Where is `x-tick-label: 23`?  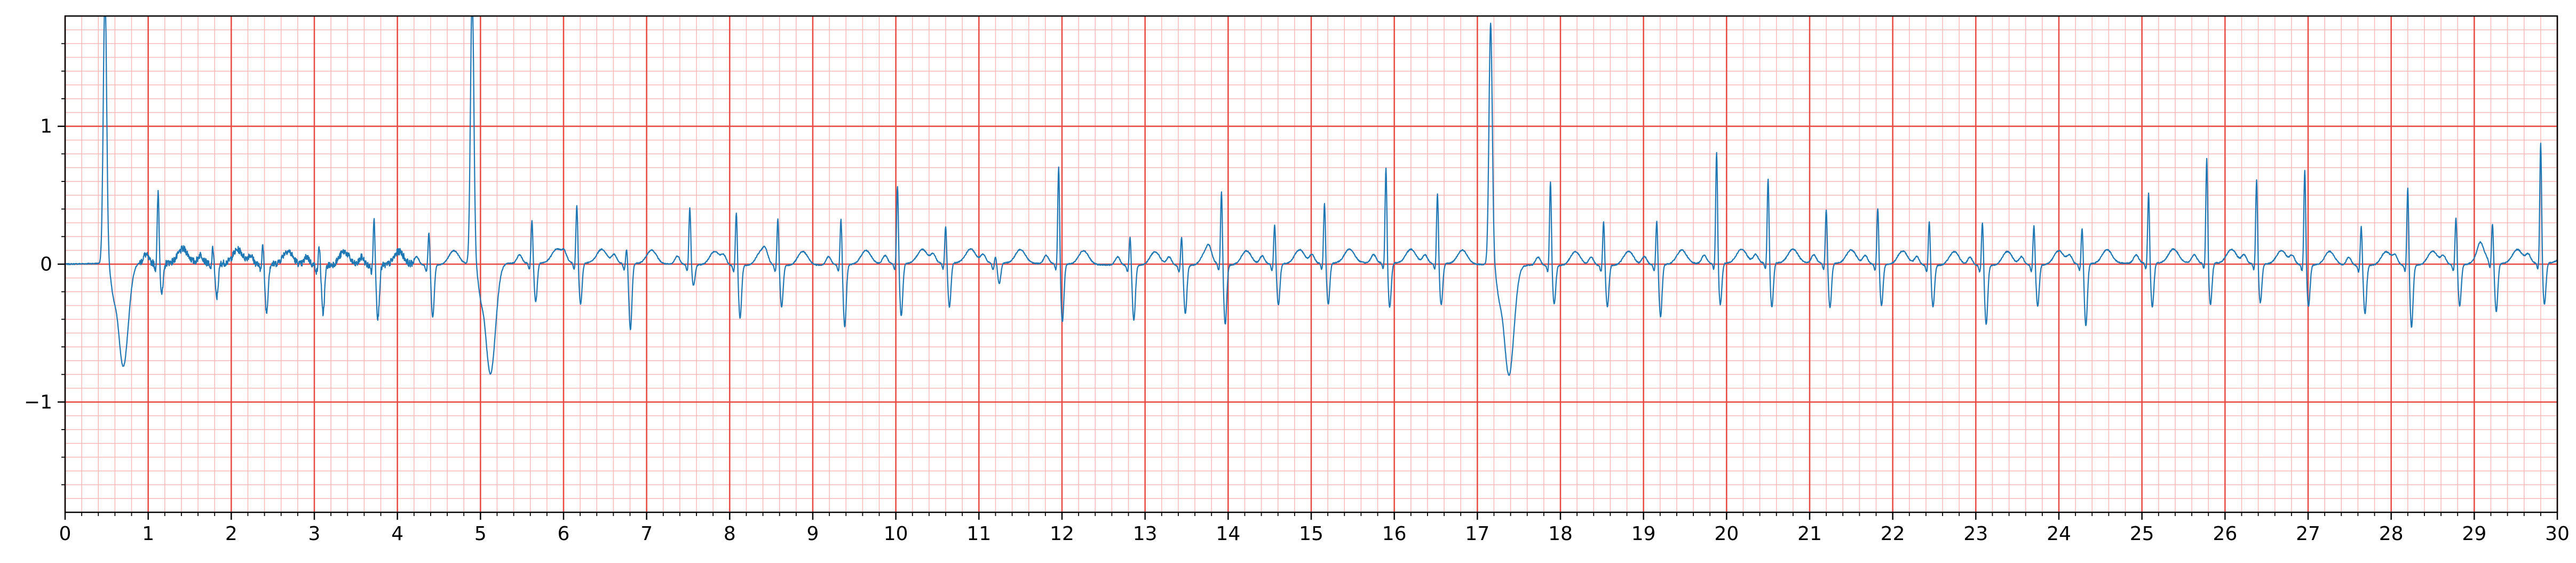 x-tick-label: 23 is located at coordinates (1975, 534).